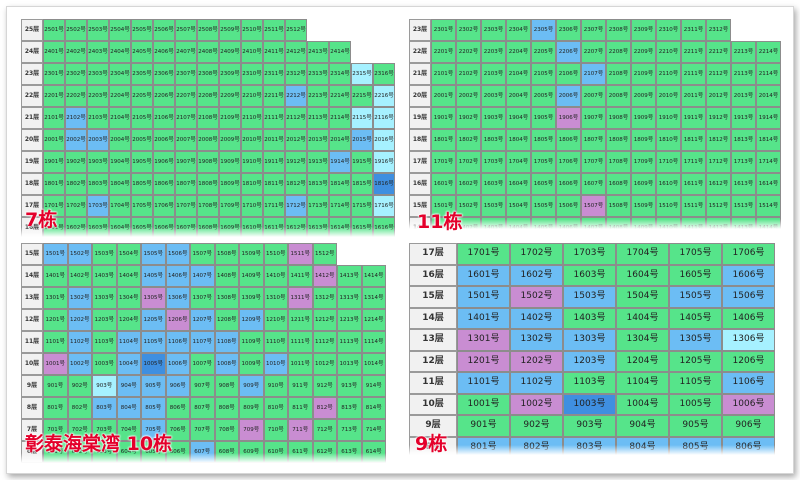 Image resolution: width=800 pixels, height=480 pixels. Describe the element at coordinates (768, 96) in the screenshot. I see `unit-cell: 2014号` at that location.